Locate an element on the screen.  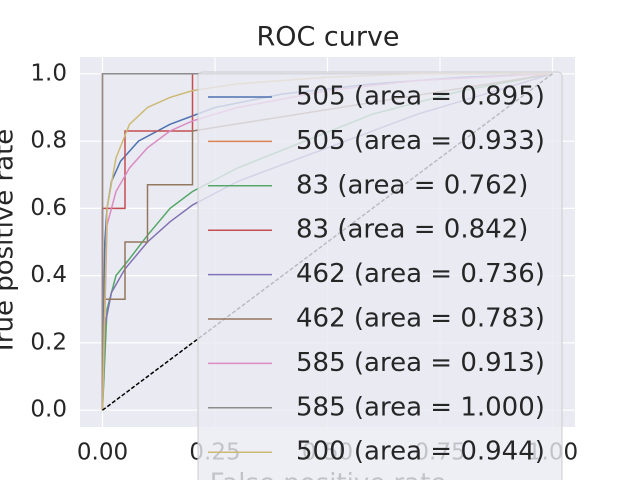
x-tick-label: 0.00 is located at coordinates (102, 453).